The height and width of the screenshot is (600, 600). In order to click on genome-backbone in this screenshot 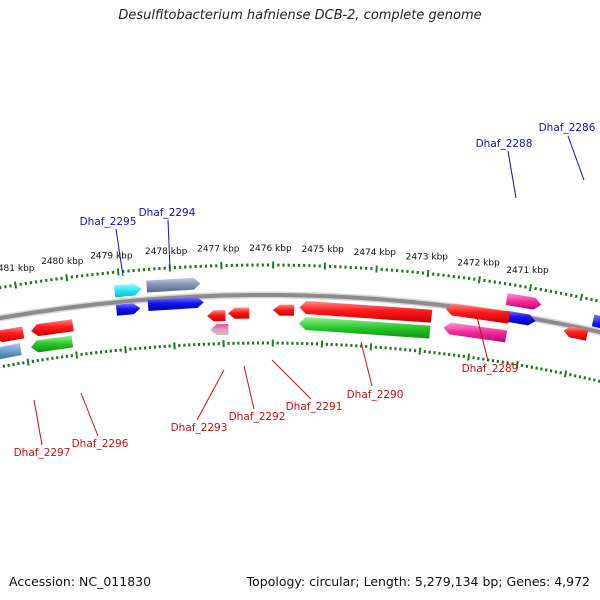, I will do `click(300, 313)`.